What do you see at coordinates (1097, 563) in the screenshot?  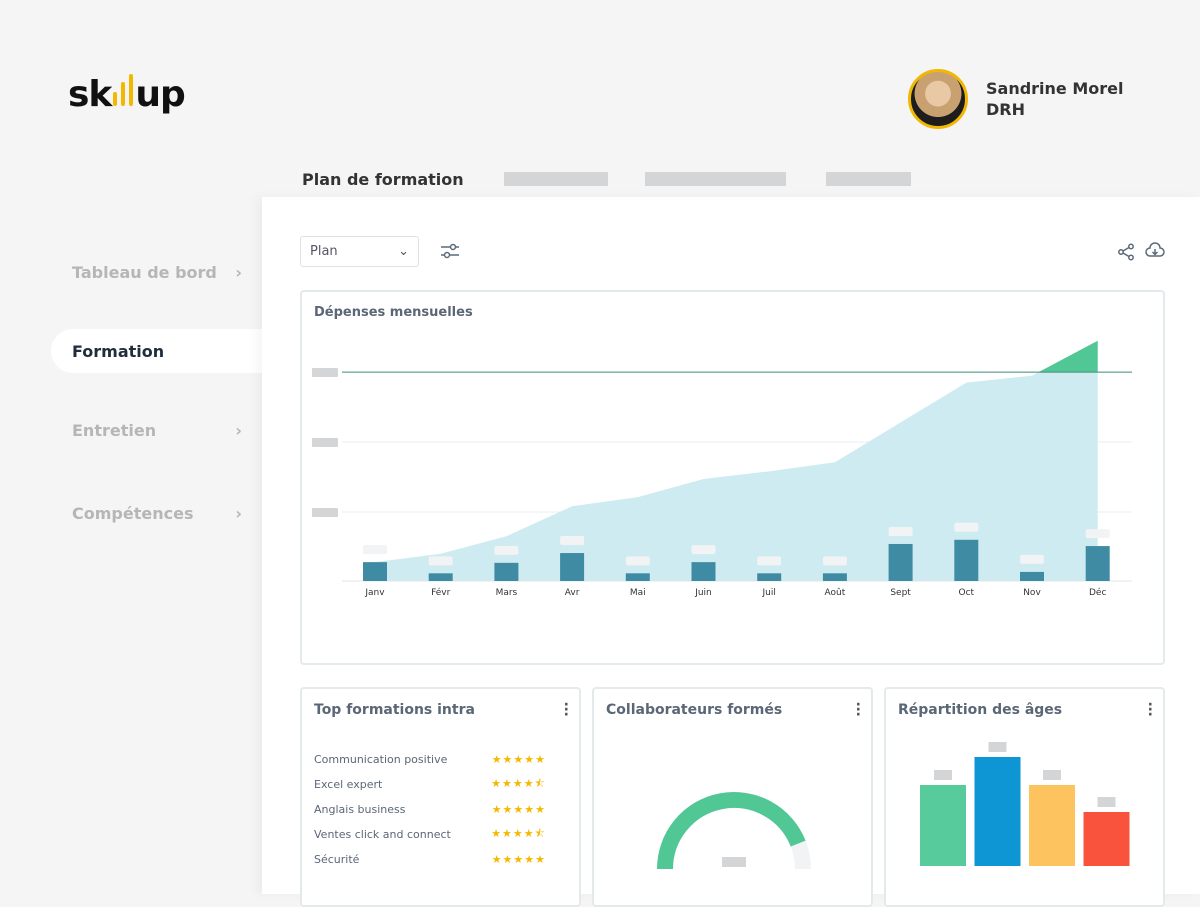 I see `bar-Déc` at bounding box center [1097, 563].